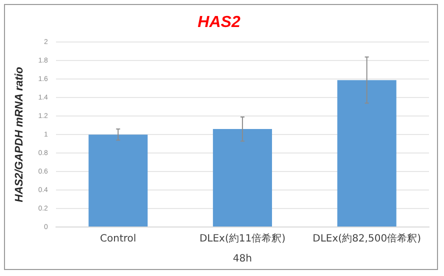  Describe the element at coordinates (118, 239) in the screenshot. I see `x-tick-label: Control` at that location.